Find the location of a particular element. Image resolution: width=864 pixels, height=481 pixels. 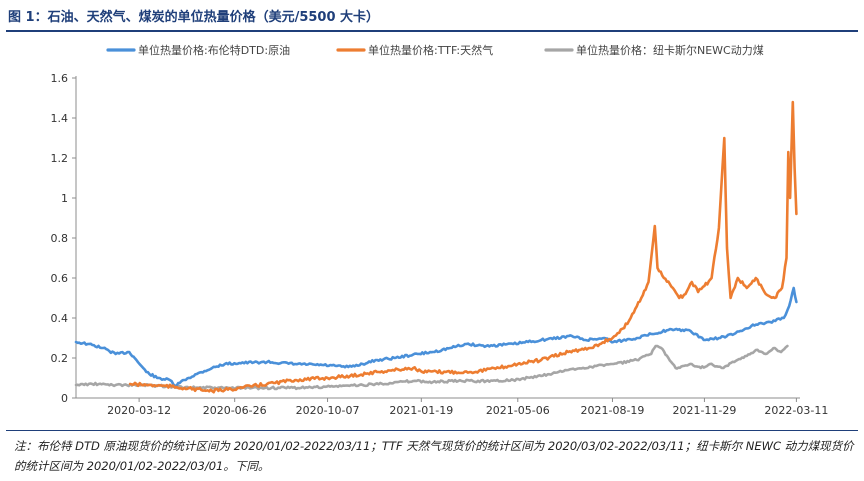

legend-item-newc-coal: 单位热量价格：纽卡斯尔NEWC动力煤 is located at coordinates (654, 50).